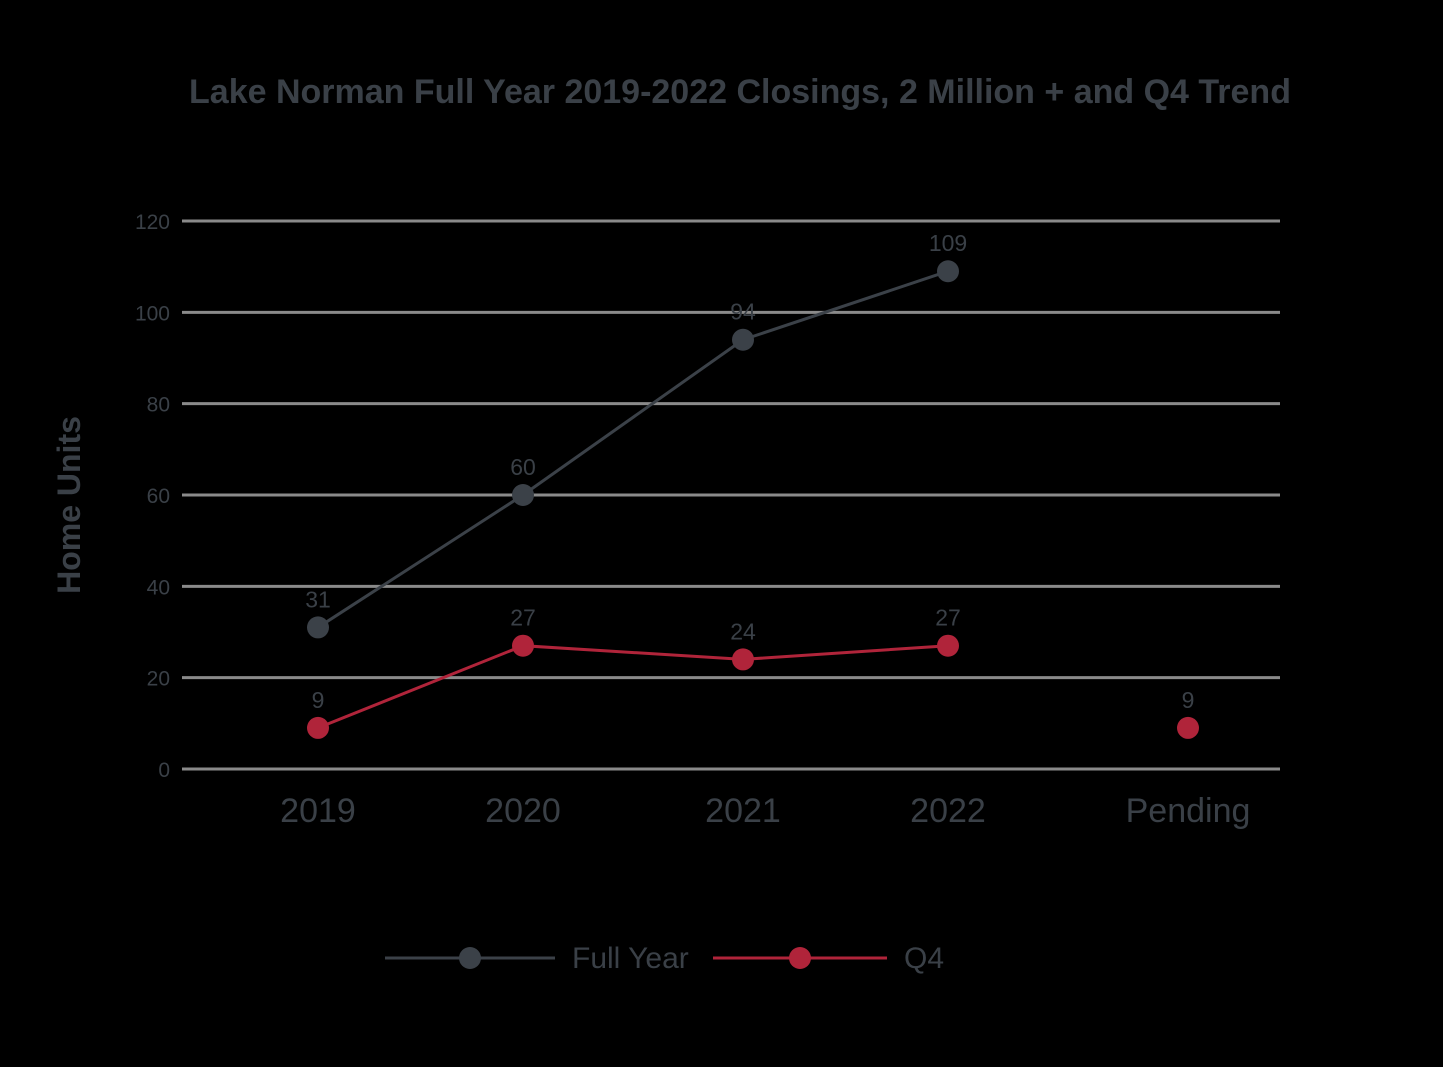  Describe the element at coordinates (924, 958) in the screenshot. I see `legend-label: Q4` at that location.